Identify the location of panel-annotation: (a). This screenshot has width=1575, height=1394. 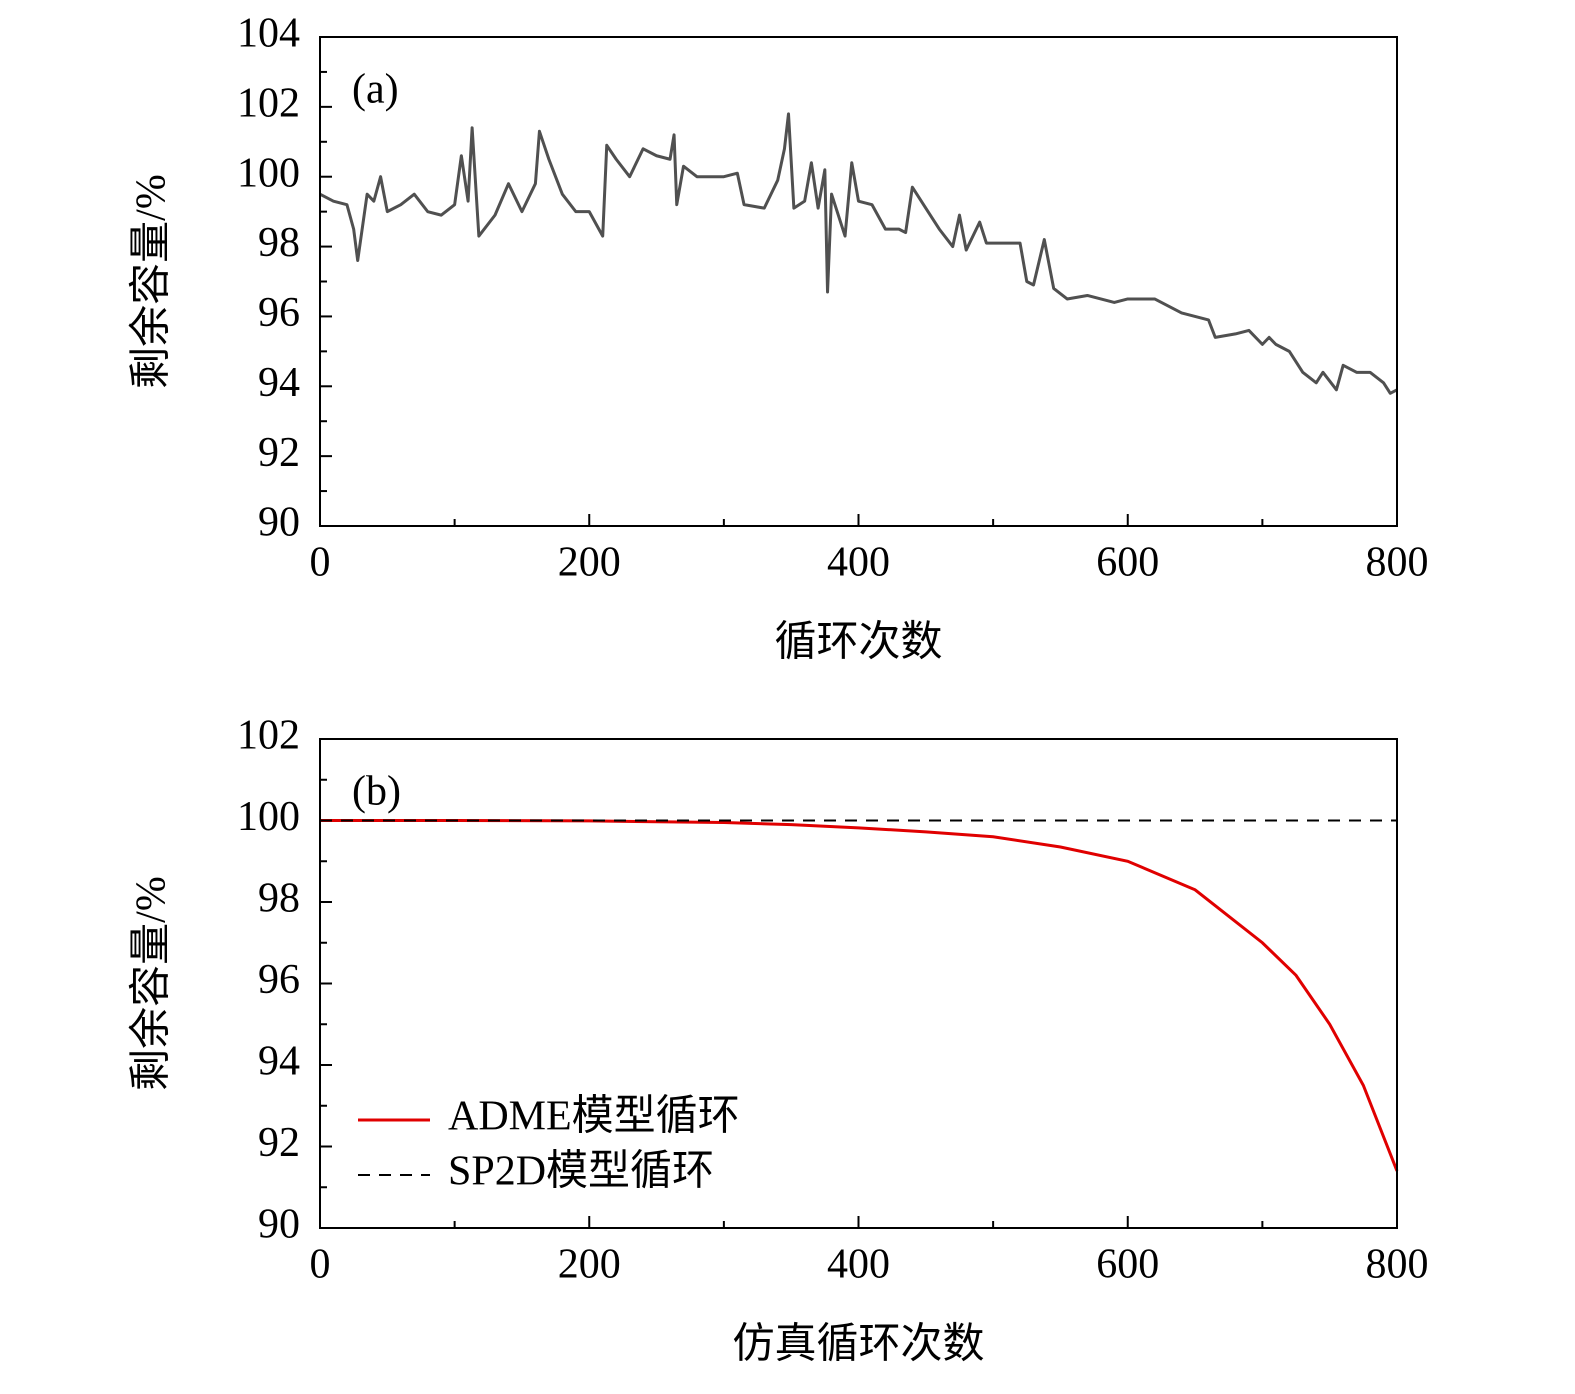
(375, 90).